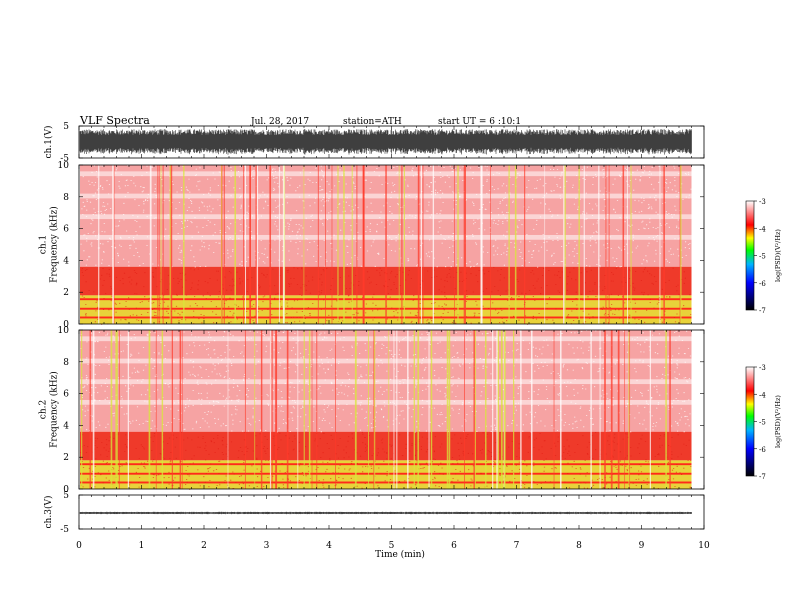 The height and width of the screenshot is (612, 792). What do you see at coordinates (79, 546) in the screenshot?
I see `time-tick-label: 0` at bounding box center [79, 546].